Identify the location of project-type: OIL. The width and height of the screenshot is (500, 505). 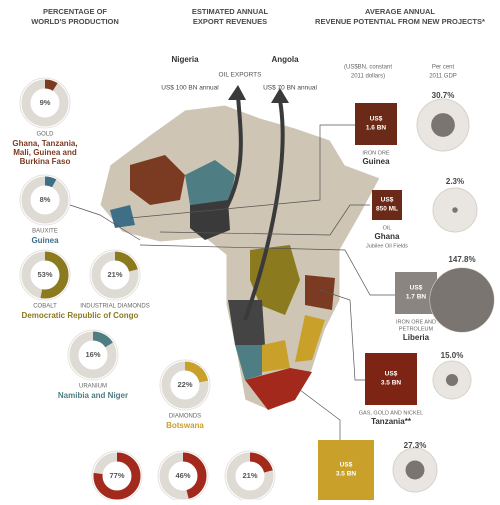
(387, 228).